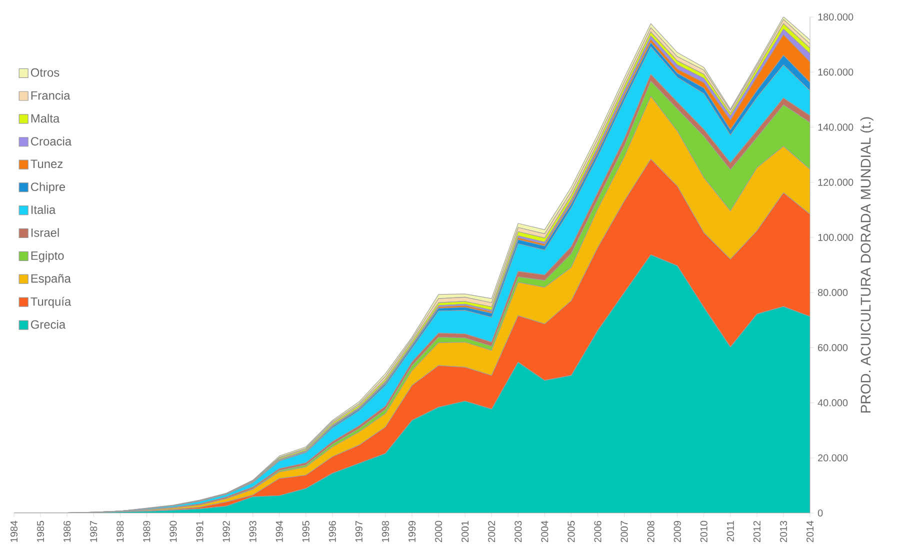 The height and width of the screenshot is (557, 923). What do you see at coordinates (704, 531) in the screenshot?
I see `x-tick-label: 2010` at bounding box center [704, 531].